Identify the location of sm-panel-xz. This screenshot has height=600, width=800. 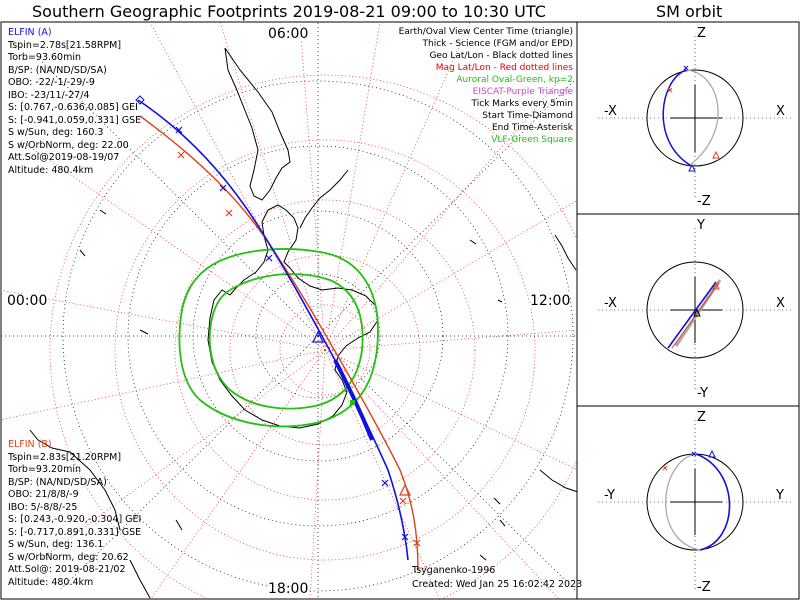
(695, 118).